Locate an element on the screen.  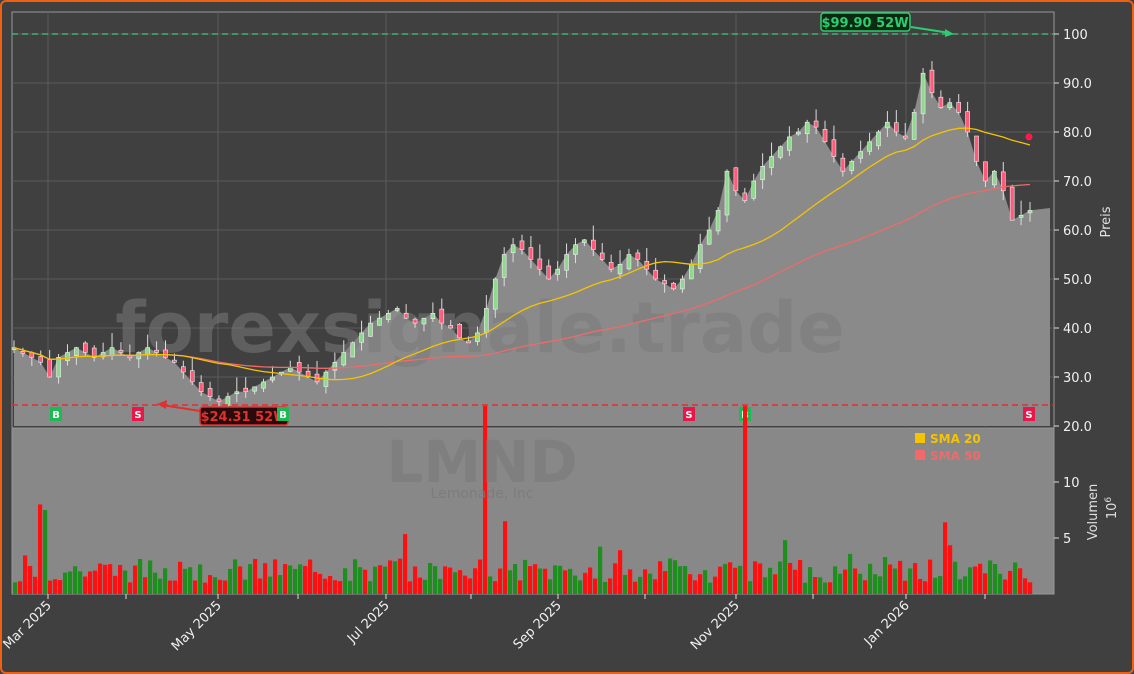
svg-text: May 2025 is located at coordinates (197, 626).